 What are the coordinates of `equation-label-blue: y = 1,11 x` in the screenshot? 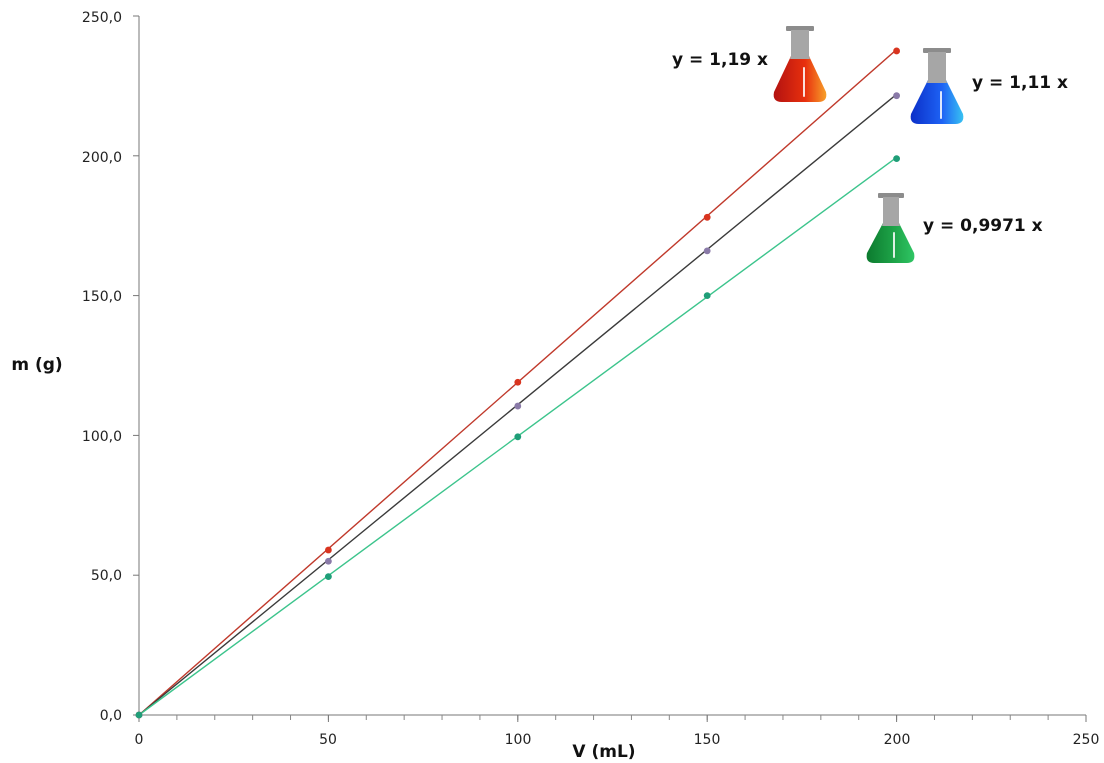 It's located at (1020, 83).